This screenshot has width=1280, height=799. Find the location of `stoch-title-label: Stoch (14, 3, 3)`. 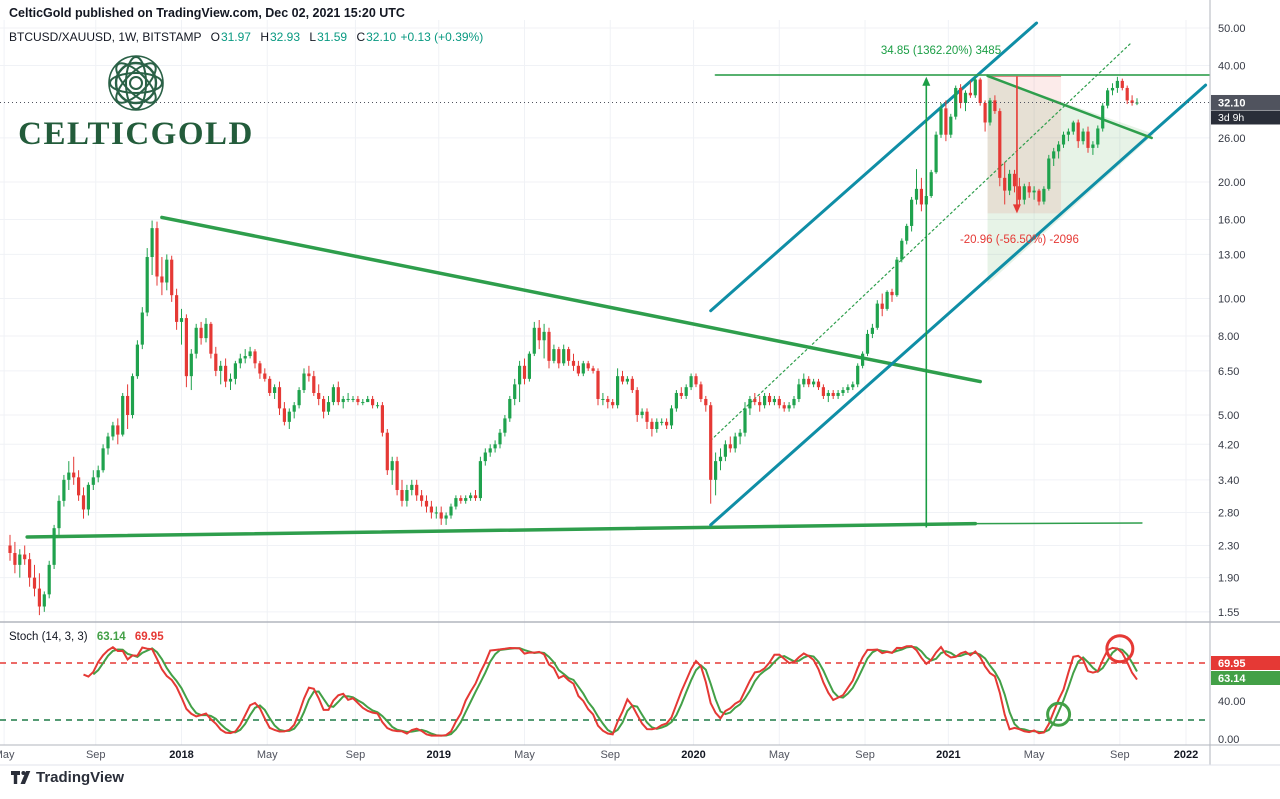

stoch-title-label: Stoch (14, 3, 3) is located at coordinates (48, 637).